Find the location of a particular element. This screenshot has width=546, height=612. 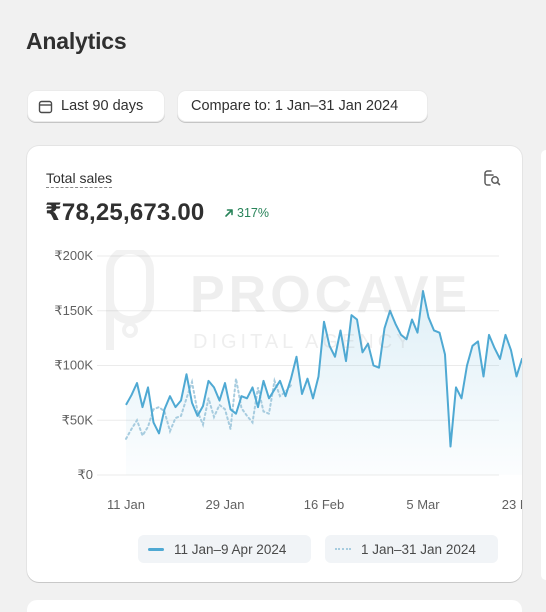

adjacent-card-edge is located at coordinates (543, 365).